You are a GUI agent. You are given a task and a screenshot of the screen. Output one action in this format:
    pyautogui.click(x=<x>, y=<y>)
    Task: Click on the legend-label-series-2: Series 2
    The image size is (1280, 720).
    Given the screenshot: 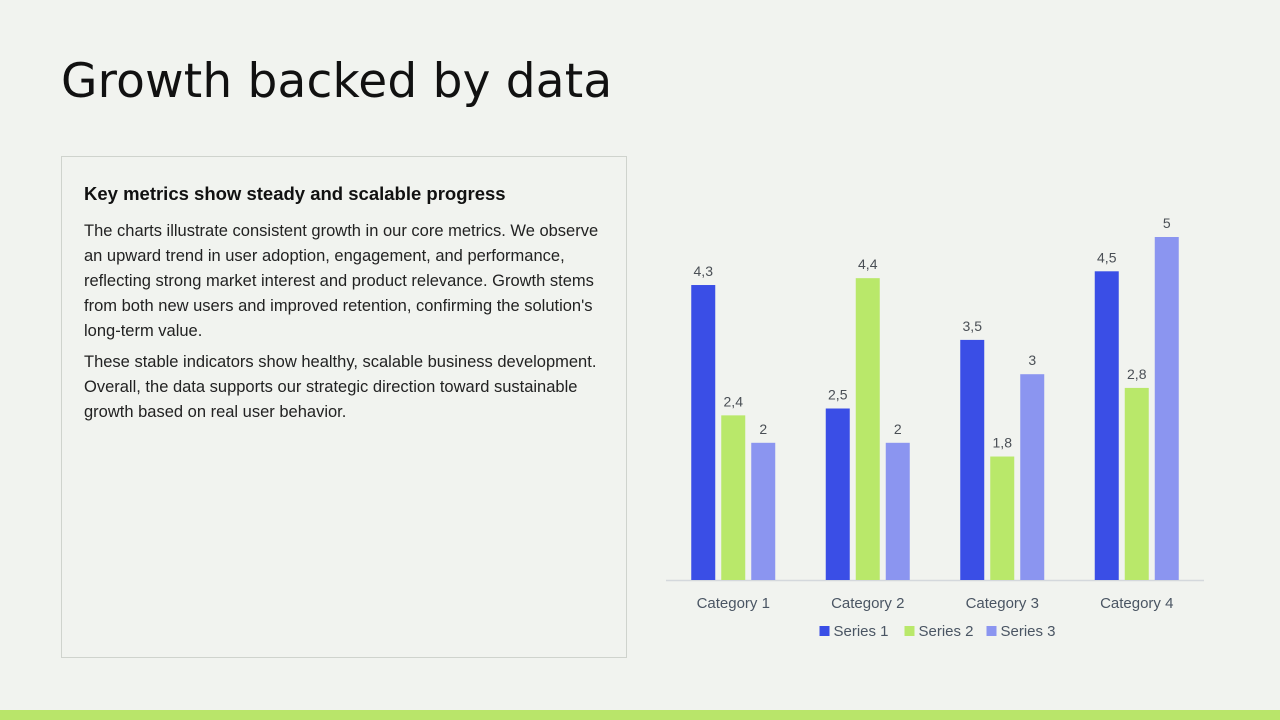 What is the action you would take?
    pyautogui.click(x=946, y=631)
    